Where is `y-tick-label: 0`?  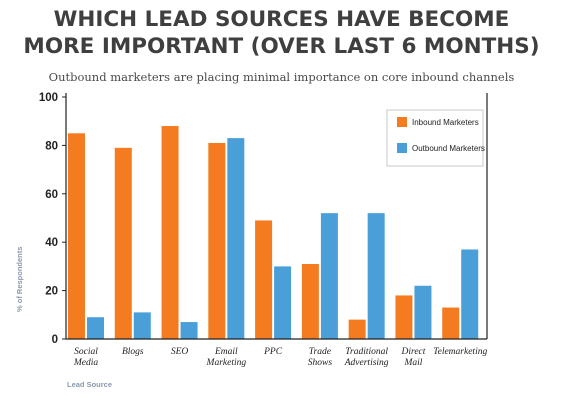 y-tick-label: 0 is located at coordinates (55, 340).